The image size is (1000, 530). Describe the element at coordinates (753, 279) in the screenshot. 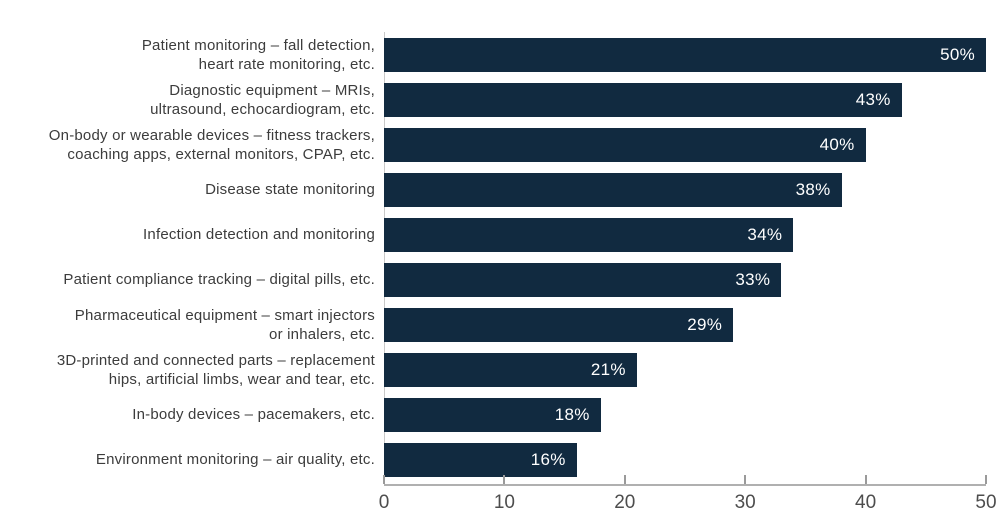

I see `bar-value-label: 33%` at that location.